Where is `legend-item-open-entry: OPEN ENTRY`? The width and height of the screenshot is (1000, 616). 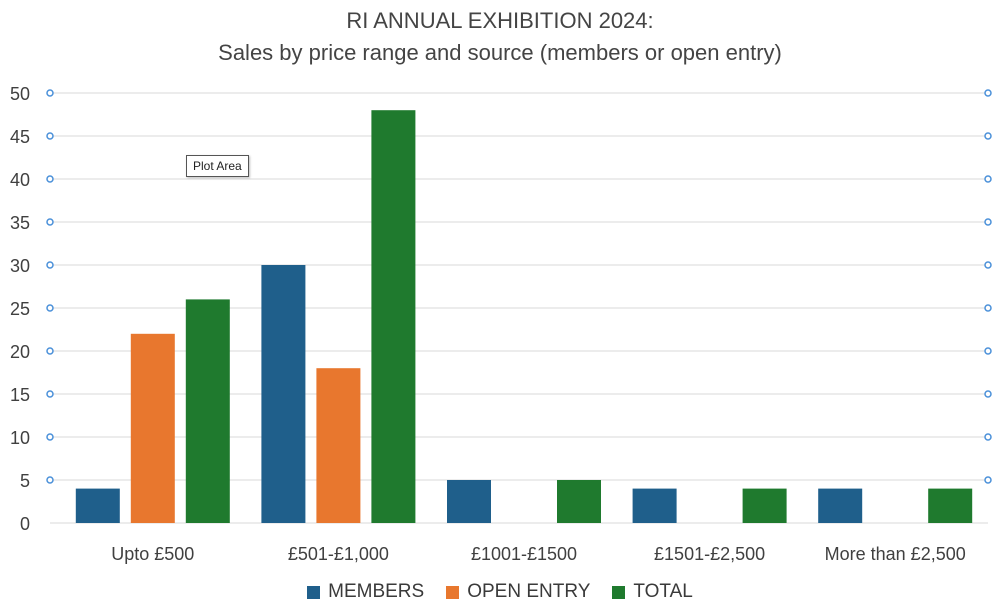 legend-item-open-entry: OPEN ENTRY is located at coordinates (518, 592).